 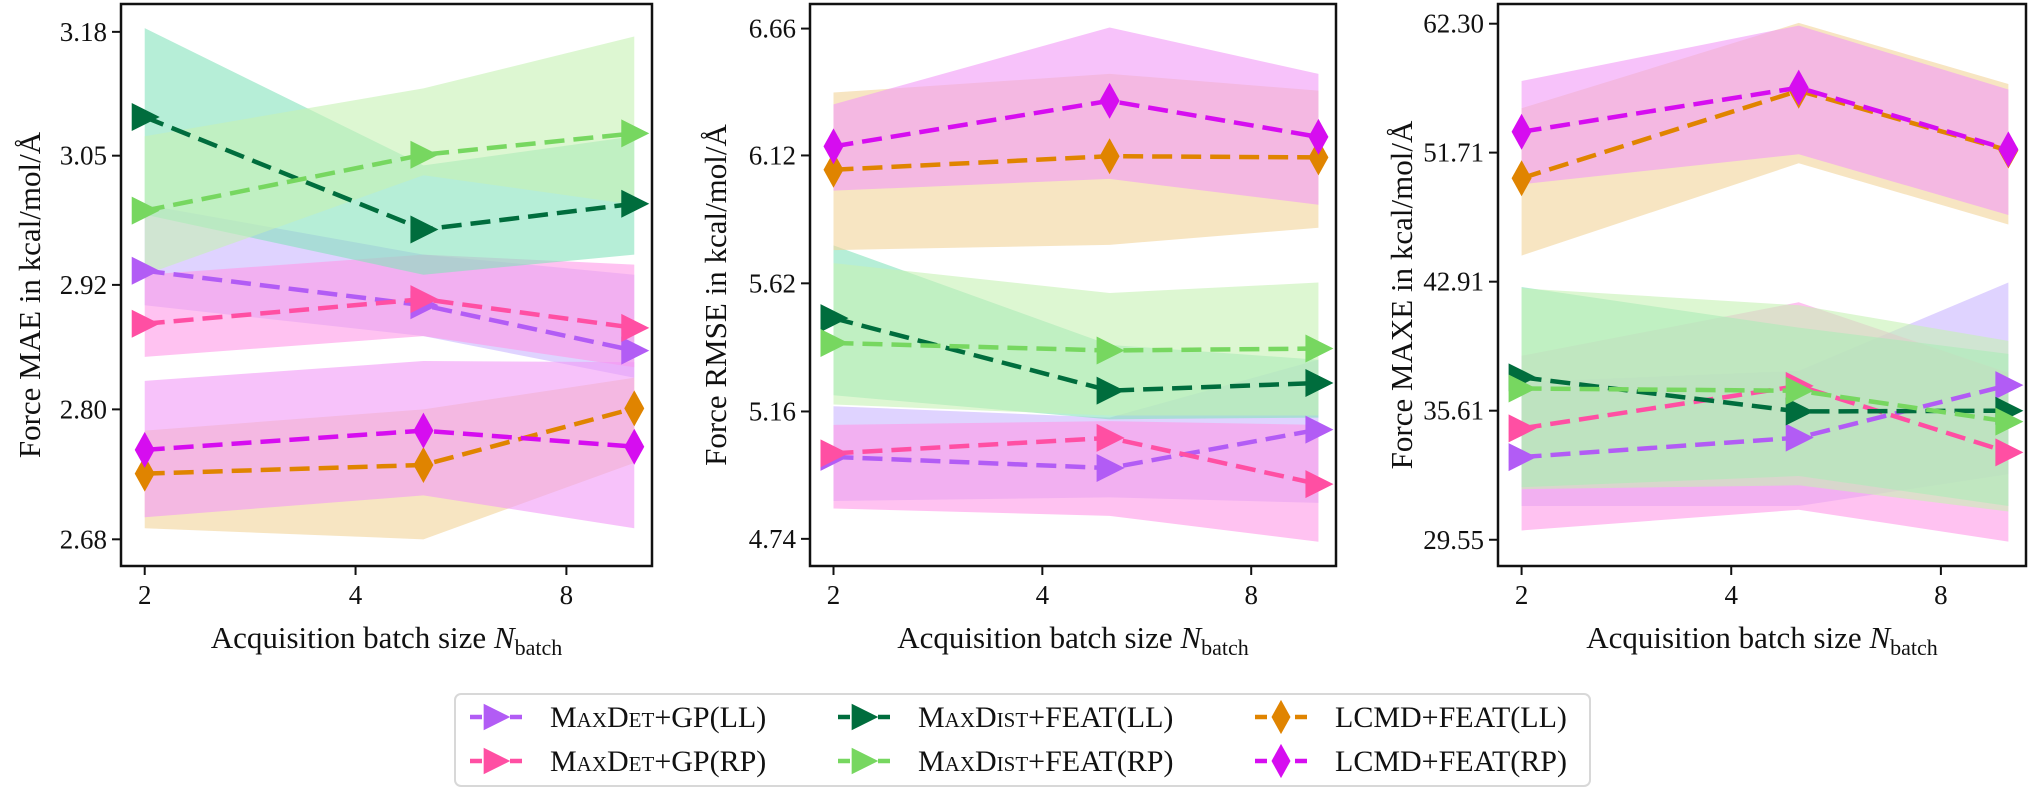 I want to click on legend-entry: LCMD+FEAT(LL), so click(x=1411, y=717).